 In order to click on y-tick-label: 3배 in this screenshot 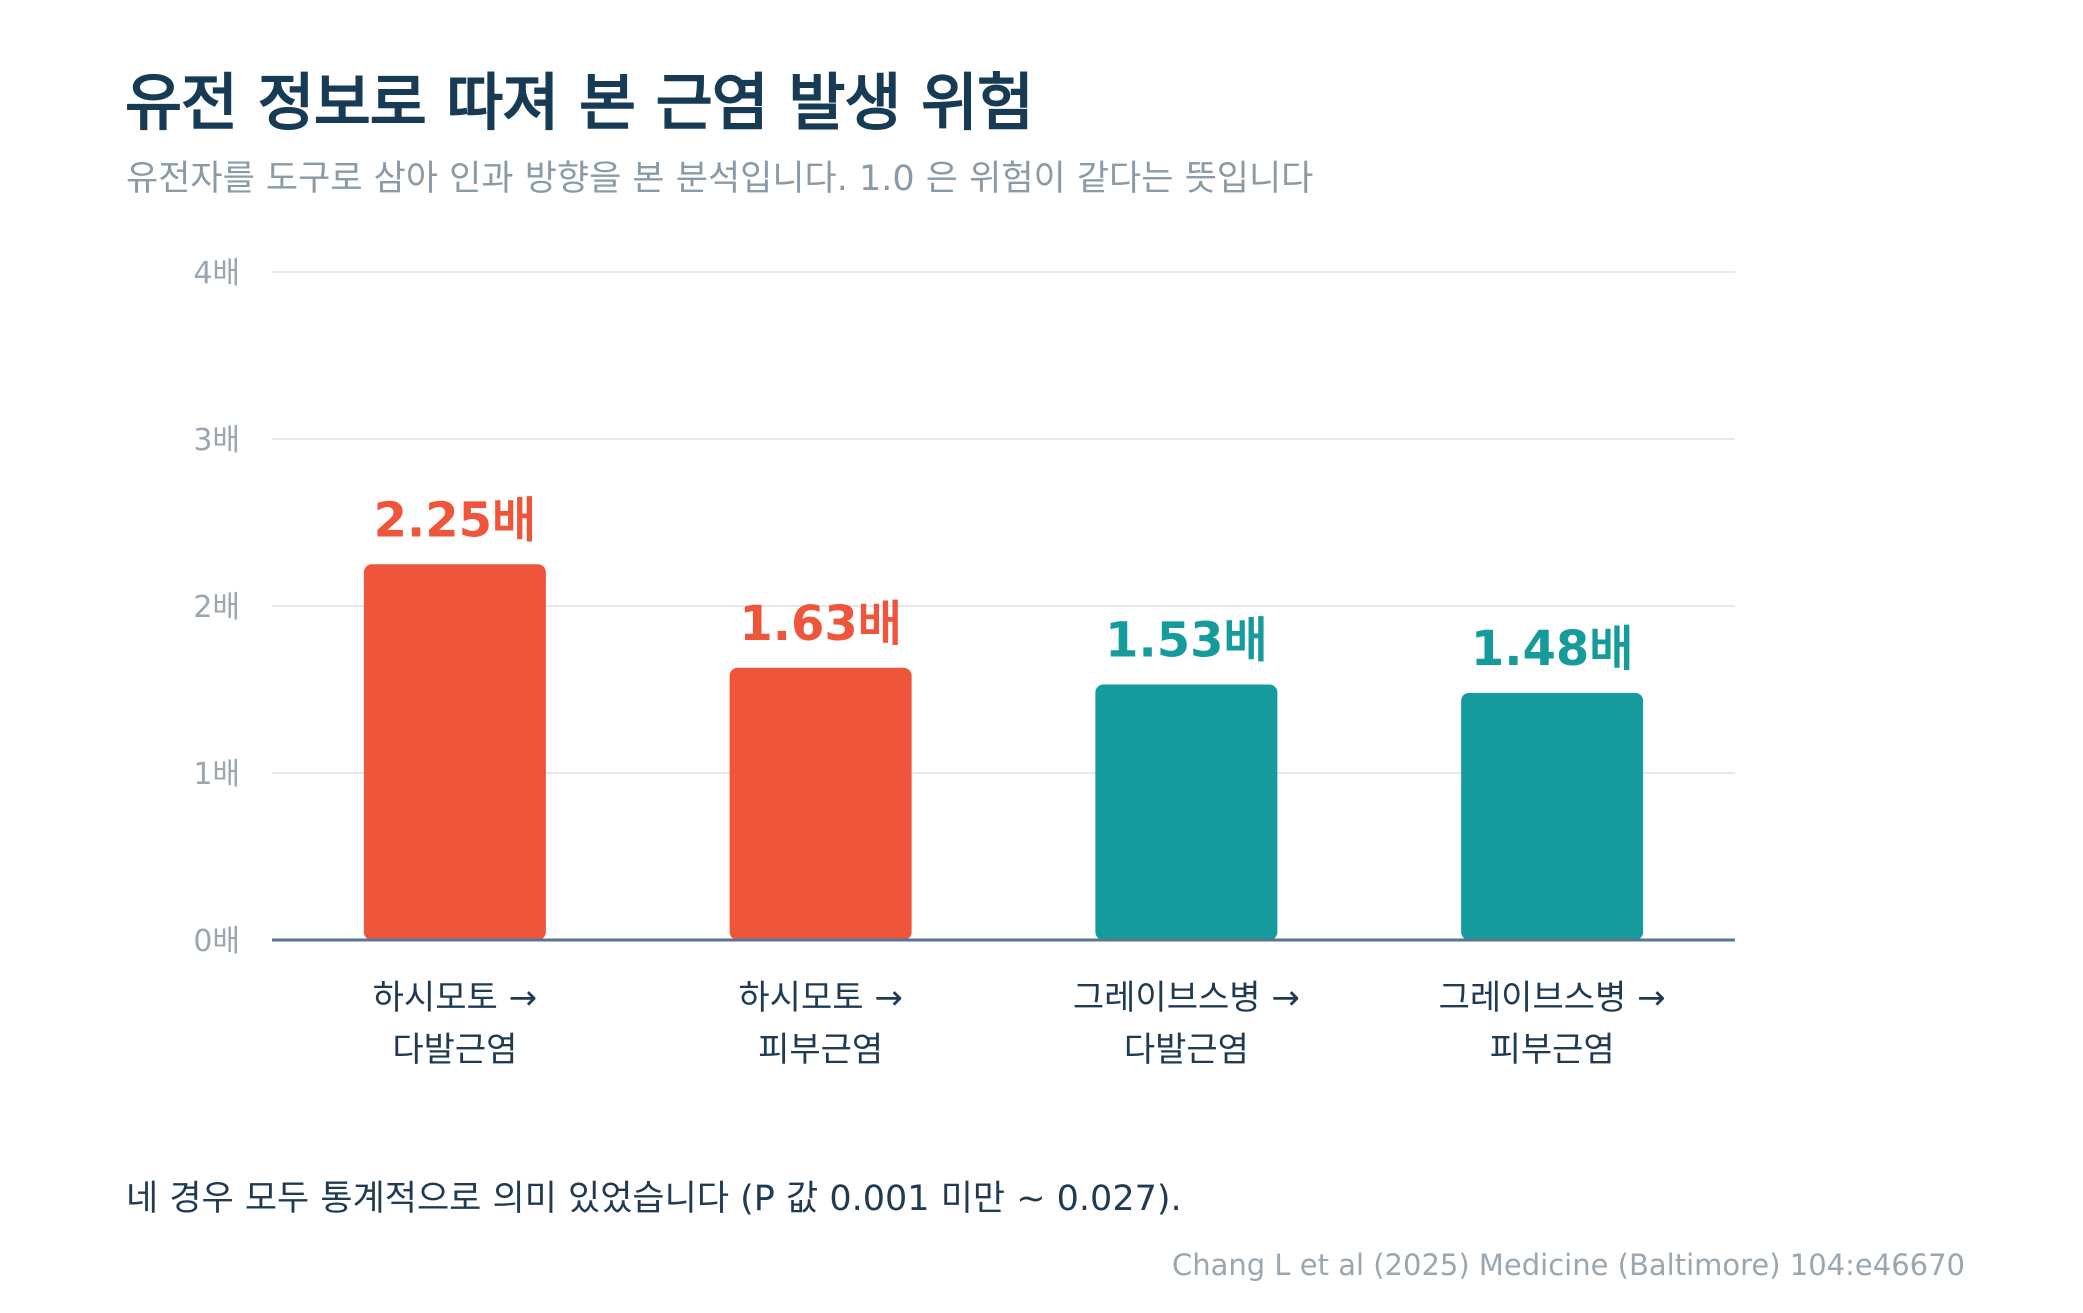, I will do `click(216, 440)`.